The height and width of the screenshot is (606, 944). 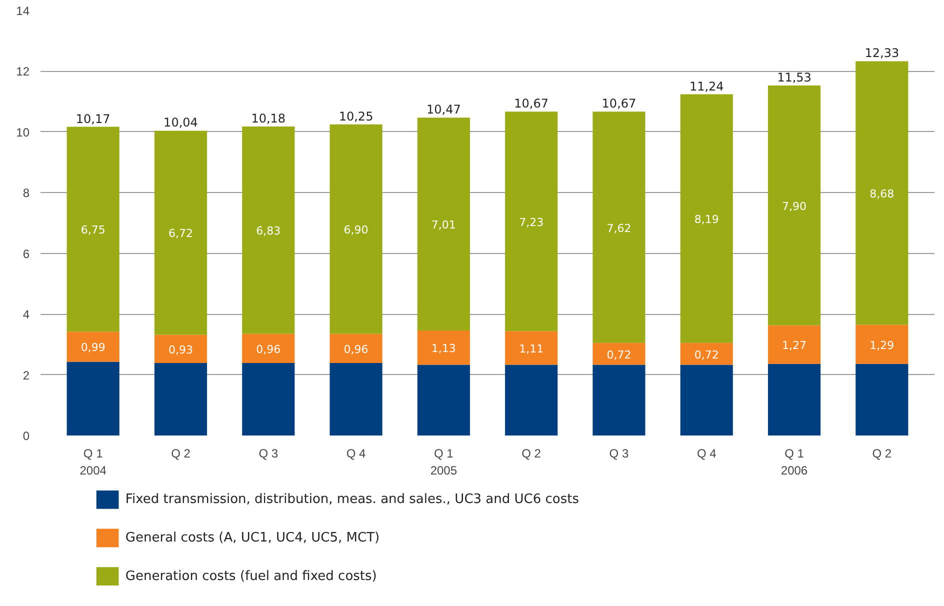 I want to click on legend-label: General costs (A, UC1, UC4, UC5, MCT), so click(x=252, y=538).